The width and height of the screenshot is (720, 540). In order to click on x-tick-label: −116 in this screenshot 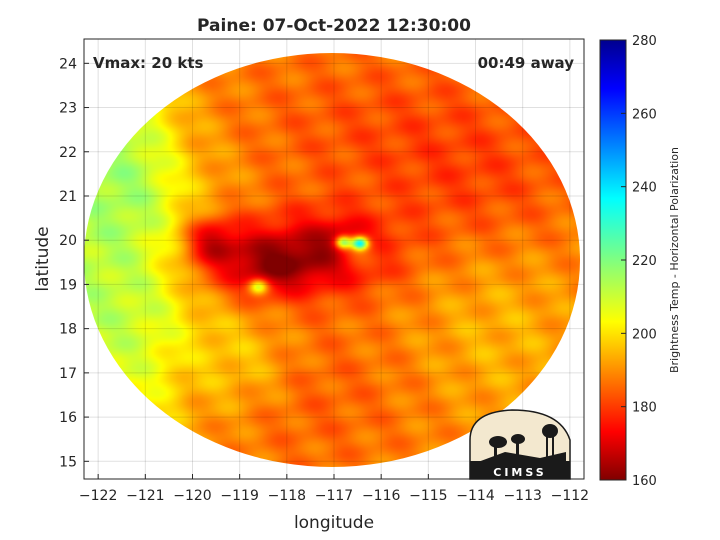, I will do `click(381, 496)`.